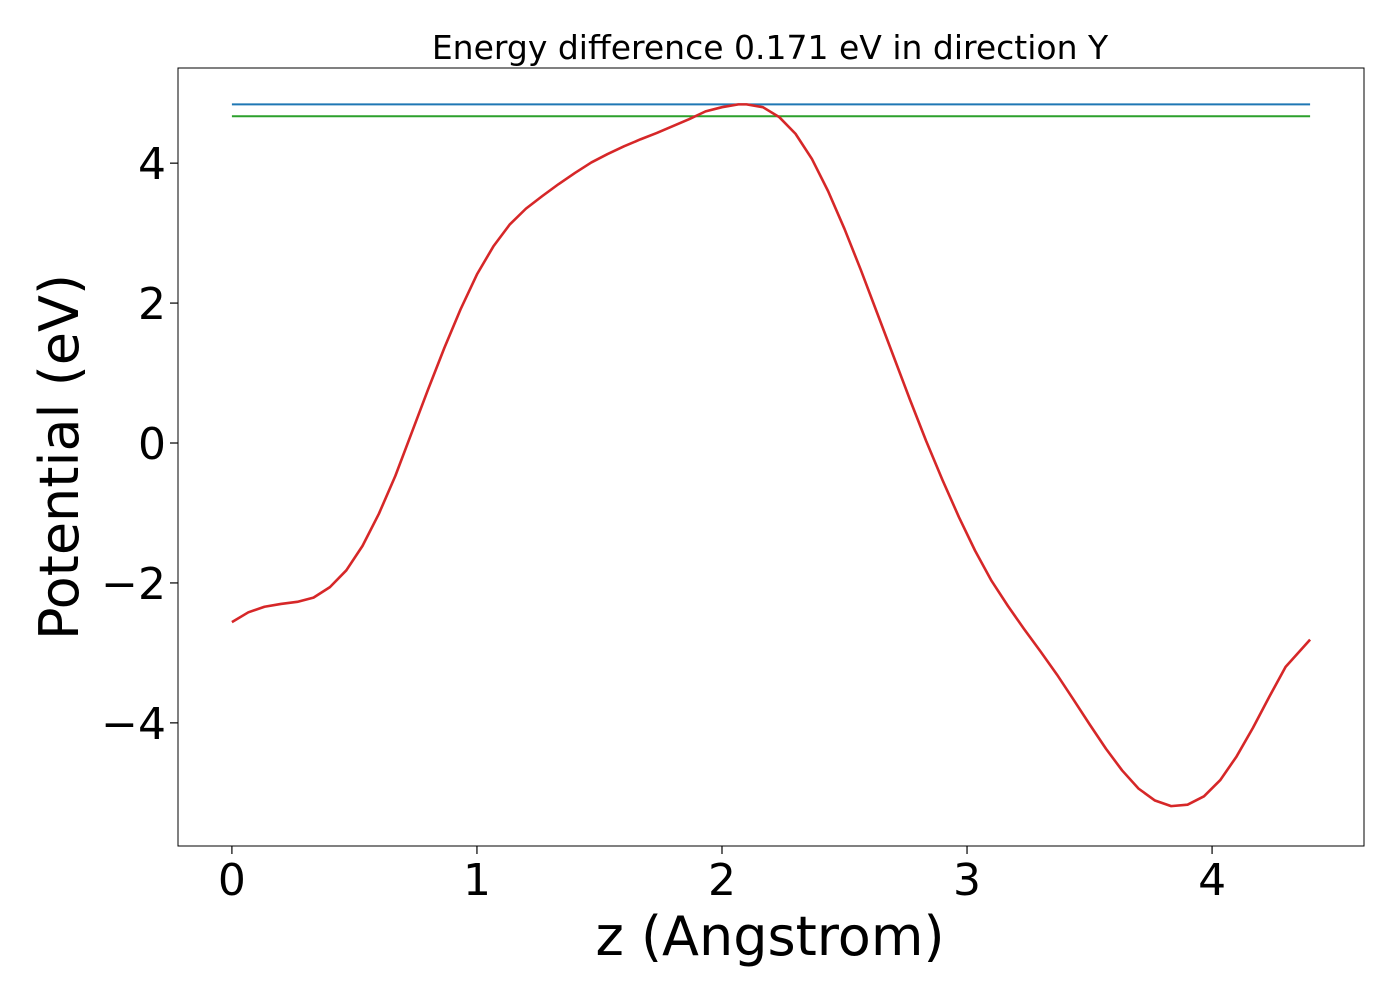 This screenshot has width=1400, height=1004. Describe the element at coordinates (152, 444) in the screenshot. I see `y-tick-label: 0` at that location.